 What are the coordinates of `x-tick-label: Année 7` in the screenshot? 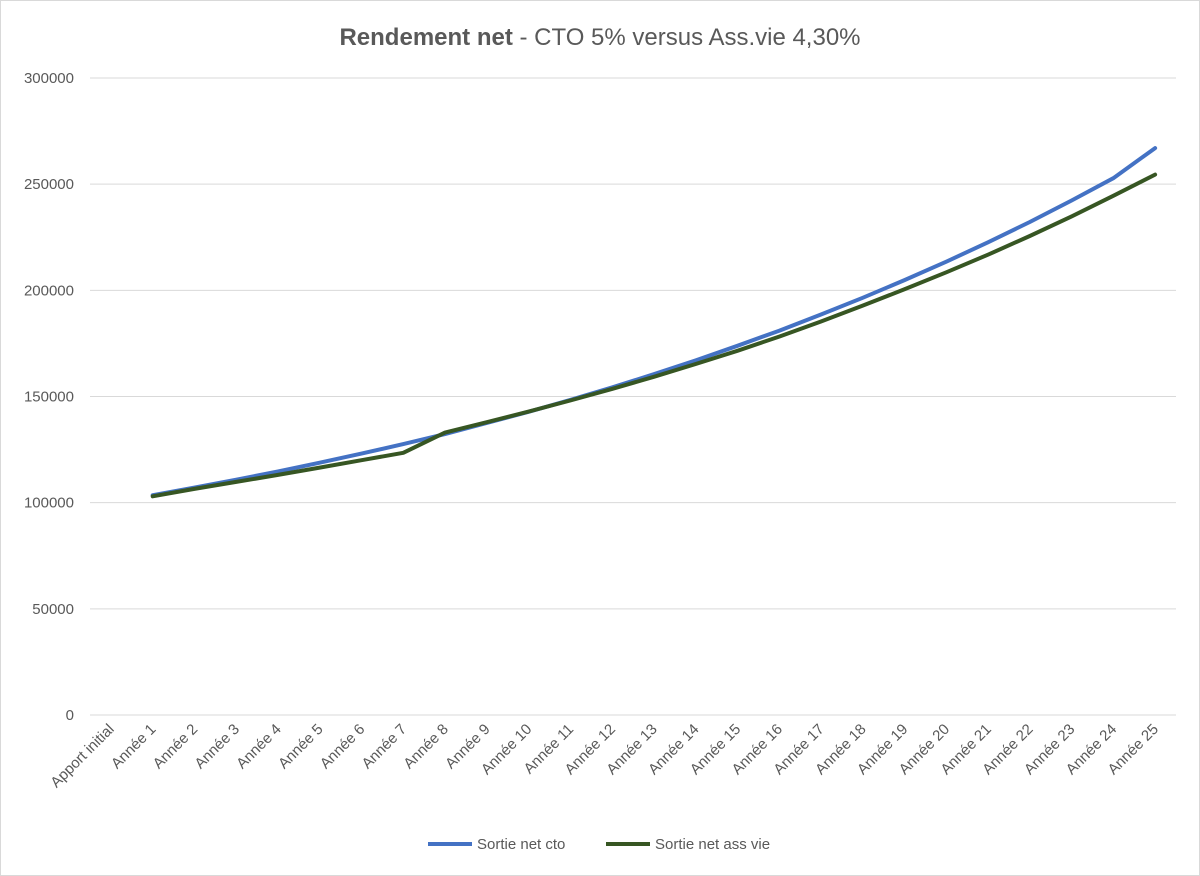 It's located at (385, 747).